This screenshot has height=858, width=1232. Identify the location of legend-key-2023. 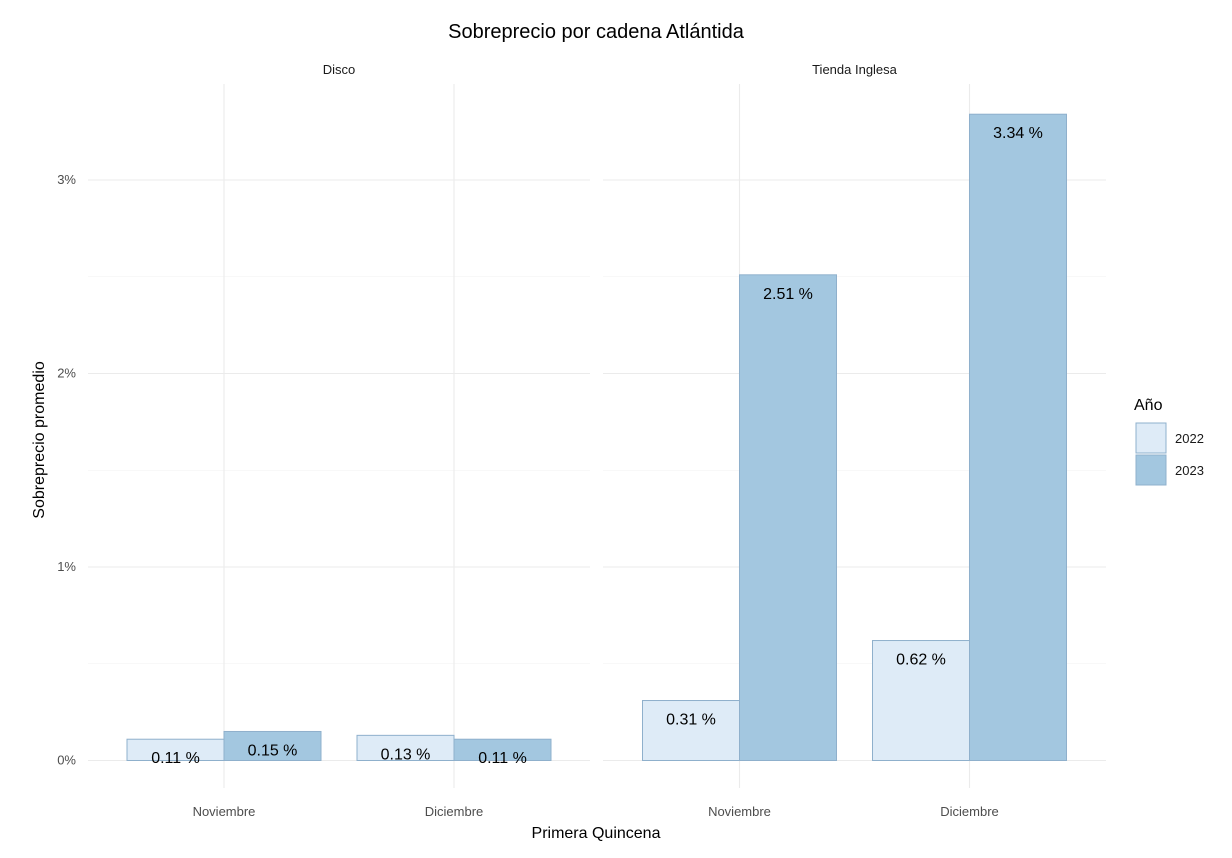
(1151, 470).